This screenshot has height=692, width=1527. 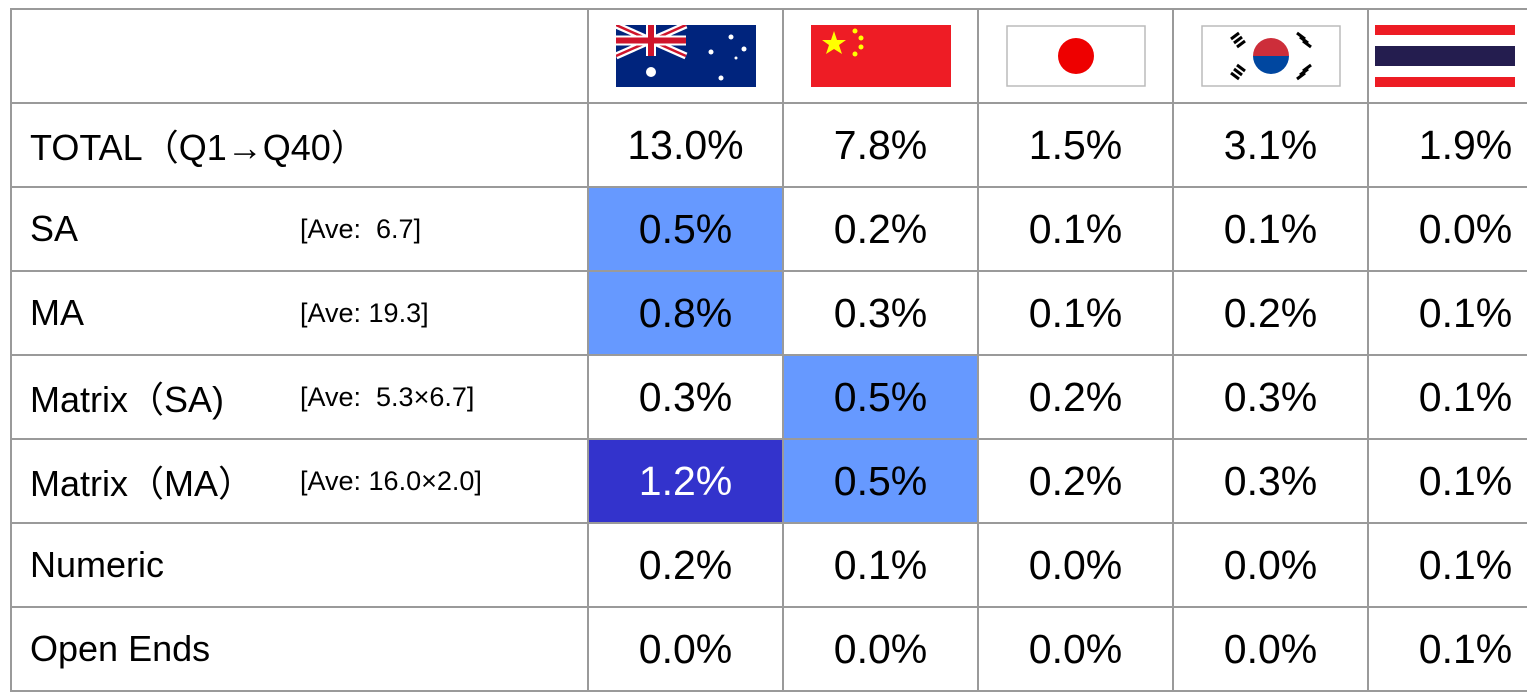 I want to click on row-label-cell: Open Ends, so click(x=299, y=649).